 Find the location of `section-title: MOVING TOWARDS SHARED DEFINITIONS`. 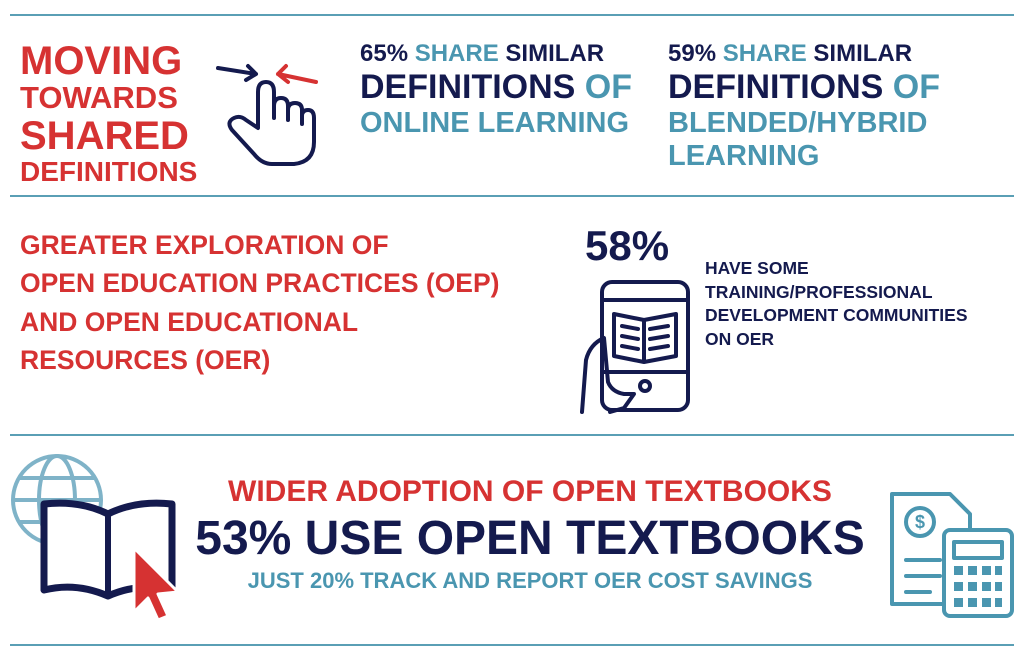

section-title: MOVING TOWARDS SHARED DEFINITIONS is located at coordinates (108, 113).